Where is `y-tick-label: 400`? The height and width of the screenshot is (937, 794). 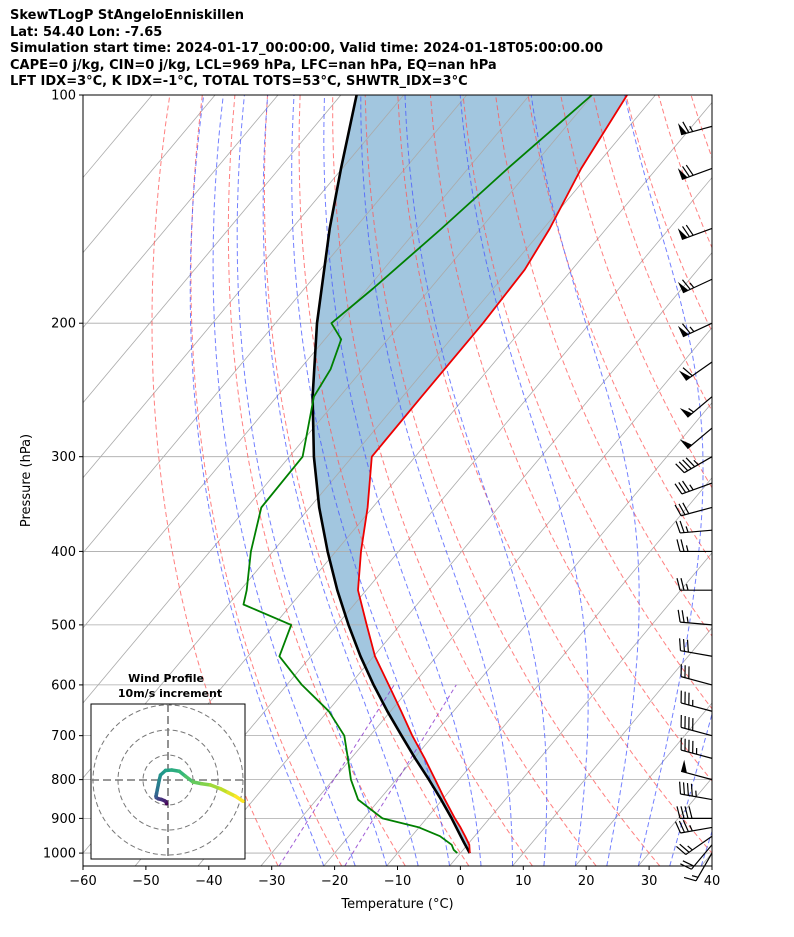 y-tick-label: 400 is located at coordinates (63, 552).